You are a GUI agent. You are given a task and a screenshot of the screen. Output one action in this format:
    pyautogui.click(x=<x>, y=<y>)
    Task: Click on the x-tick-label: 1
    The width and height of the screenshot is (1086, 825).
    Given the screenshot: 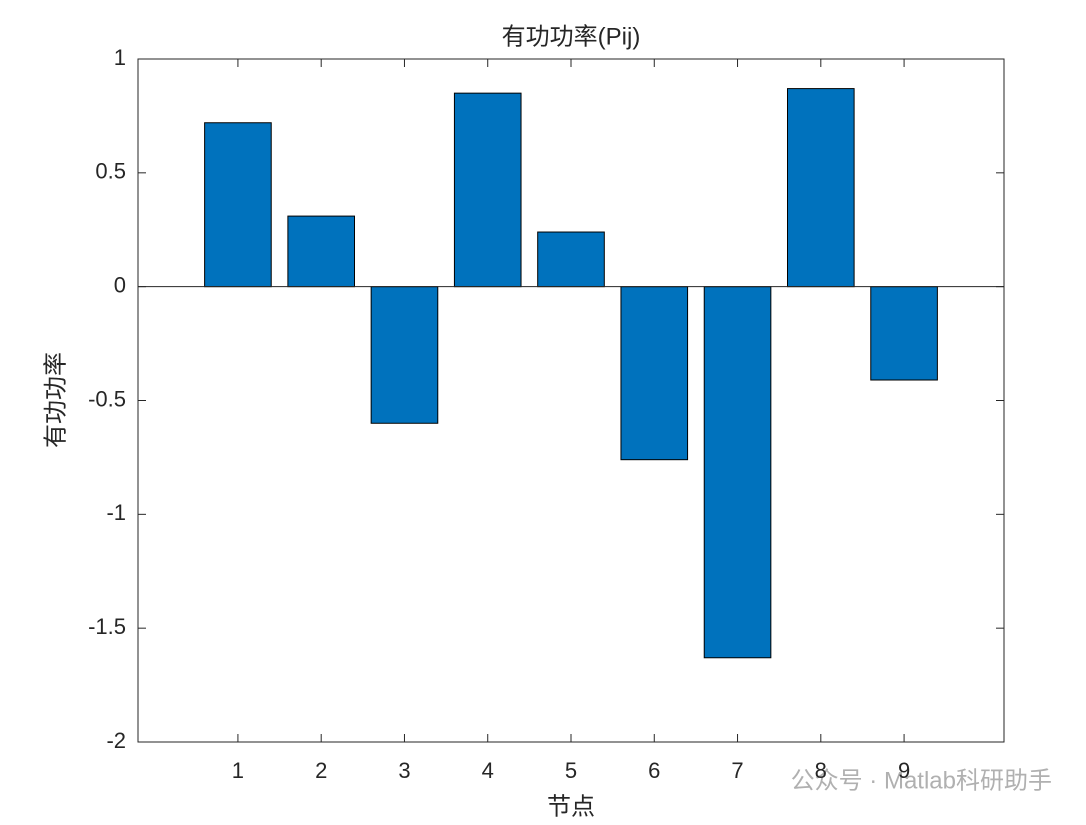 What is the action you would take?
    pyautogui.click(x=238, y=770)
    